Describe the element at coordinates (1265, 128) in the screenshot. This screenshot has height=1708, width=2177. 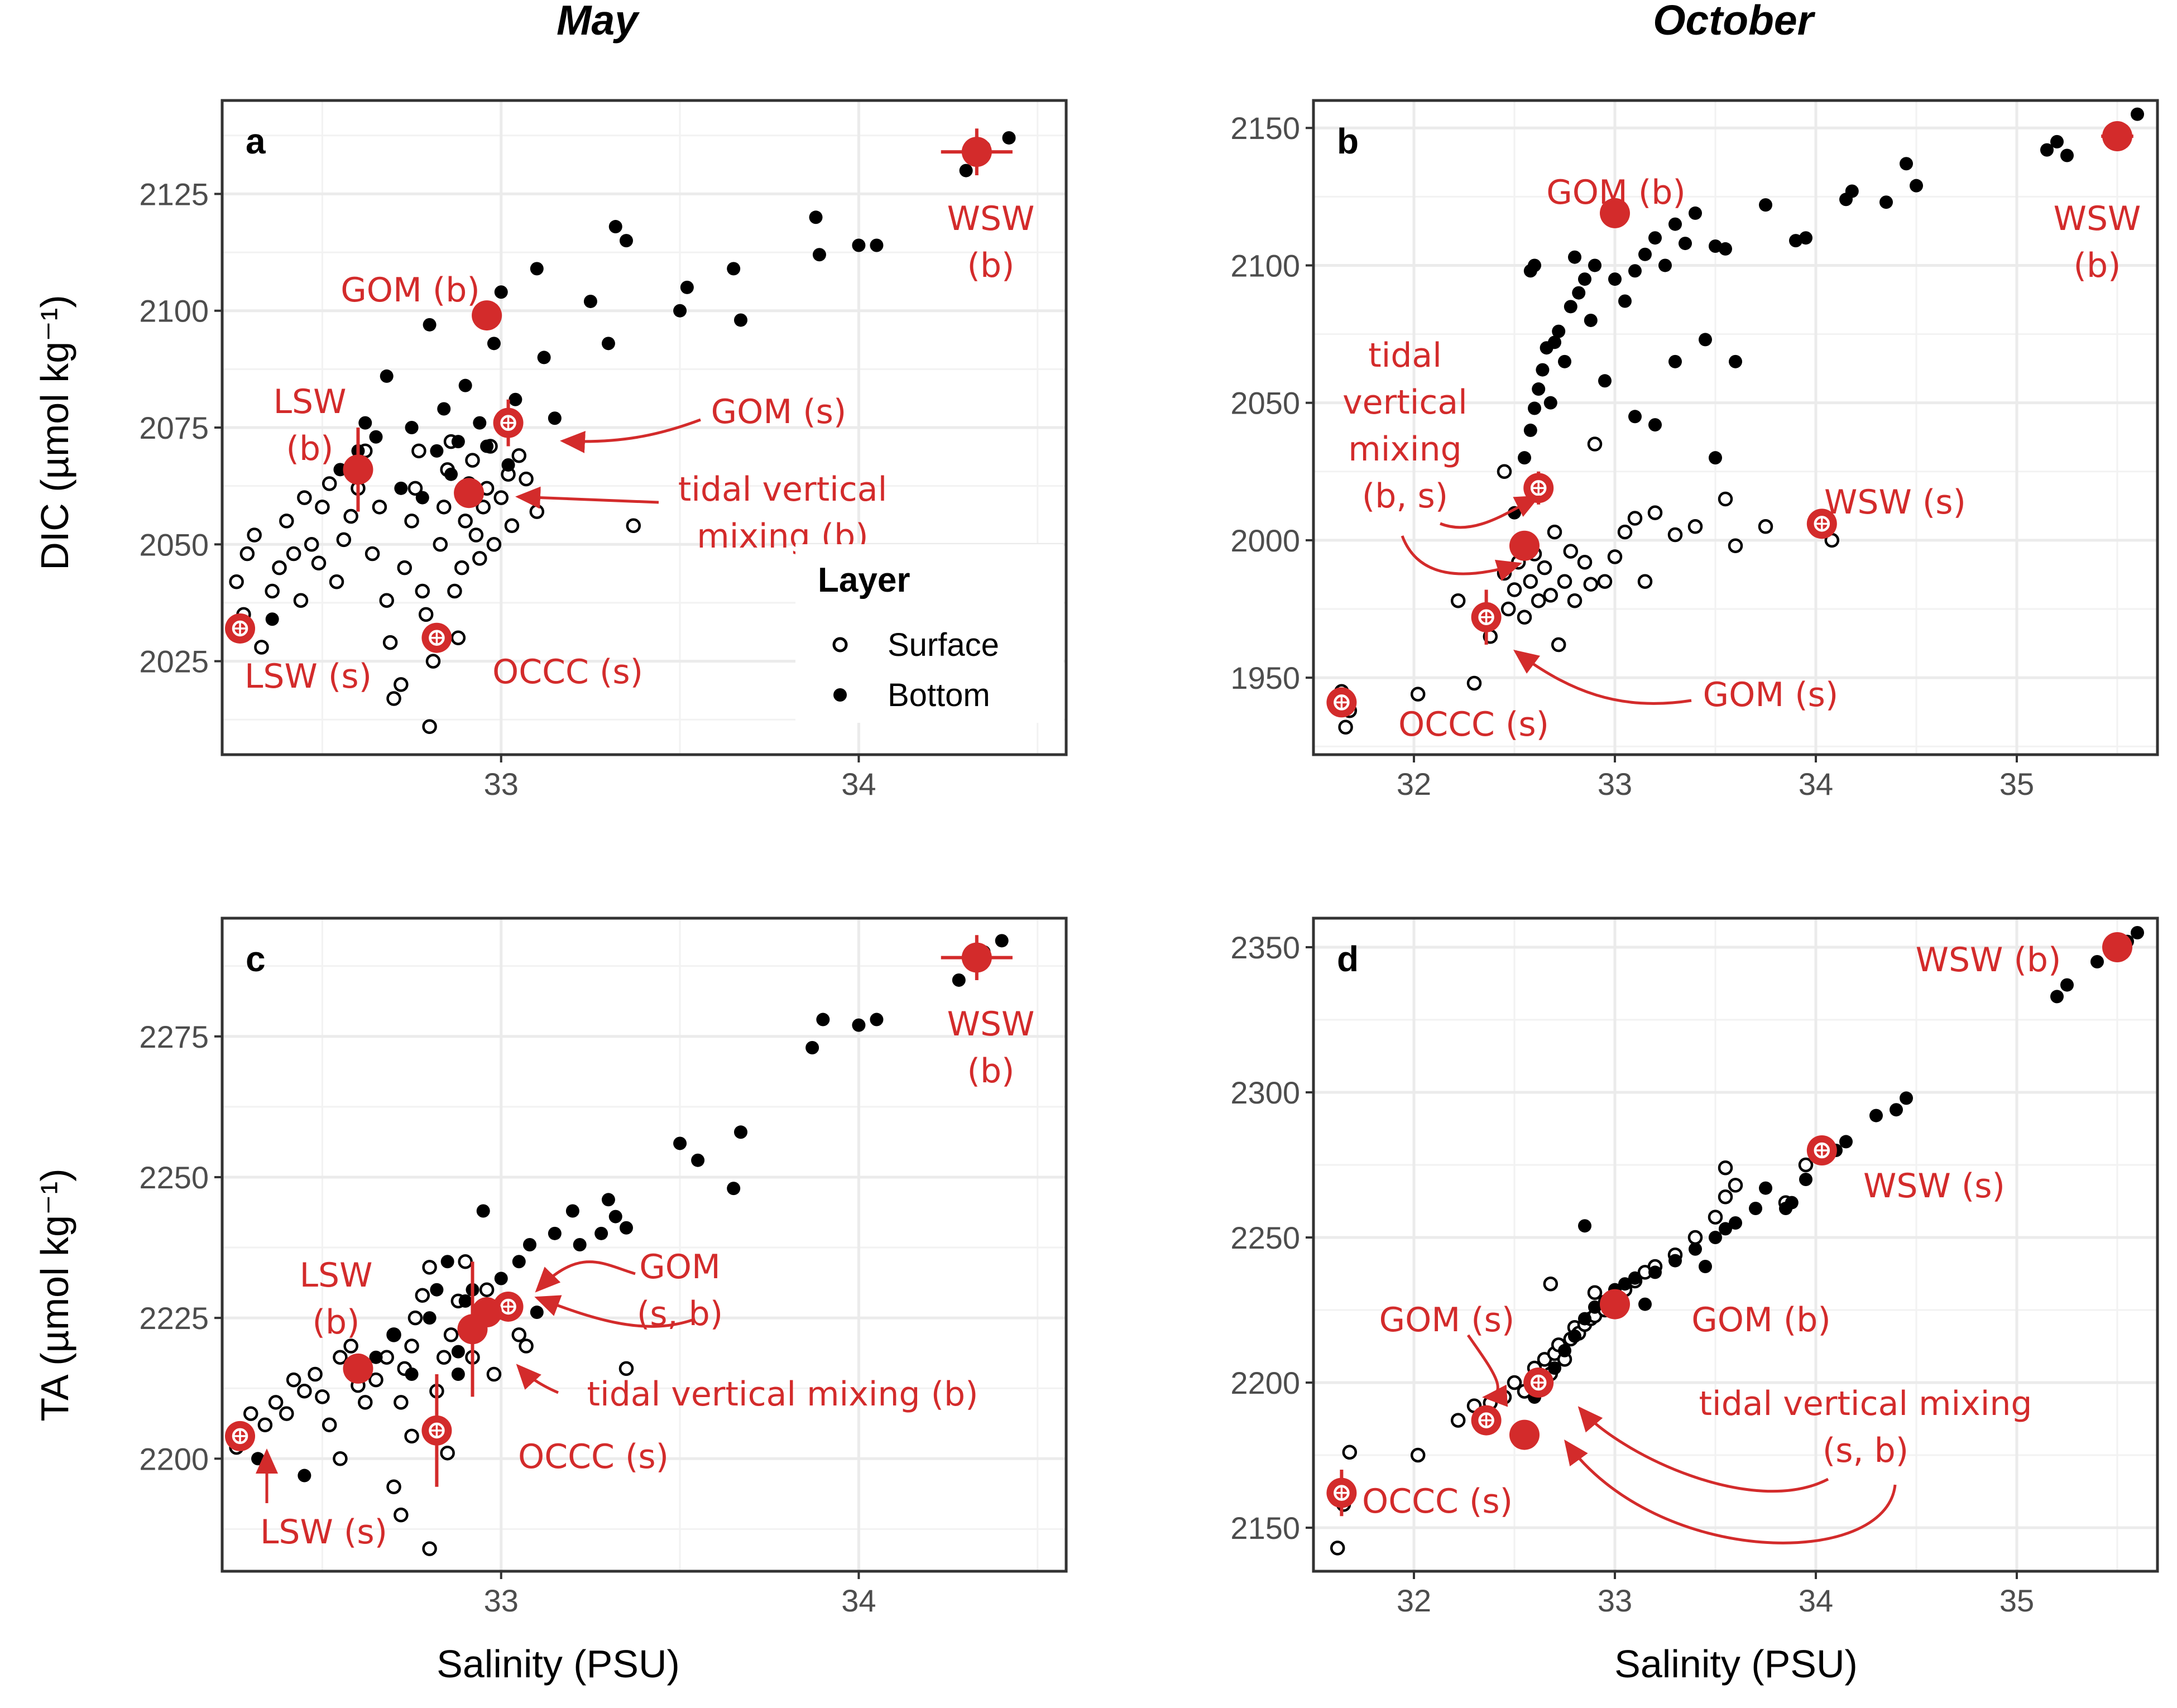
I see `y-tick-label: 2150` at that location.